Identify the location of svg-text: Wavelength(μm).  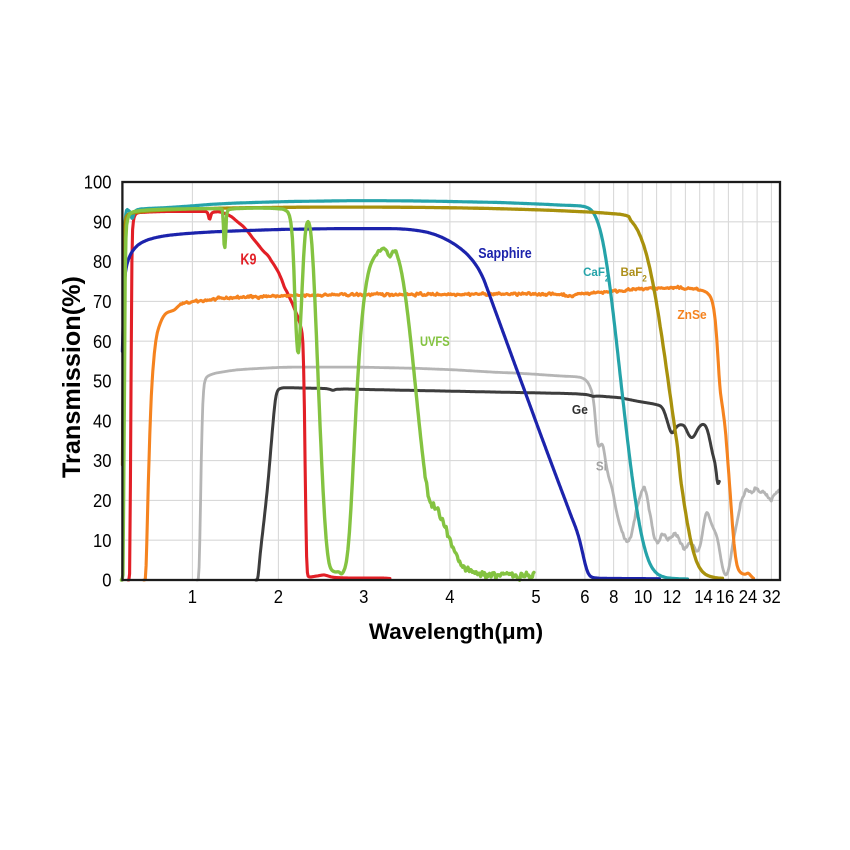
(456, 631).